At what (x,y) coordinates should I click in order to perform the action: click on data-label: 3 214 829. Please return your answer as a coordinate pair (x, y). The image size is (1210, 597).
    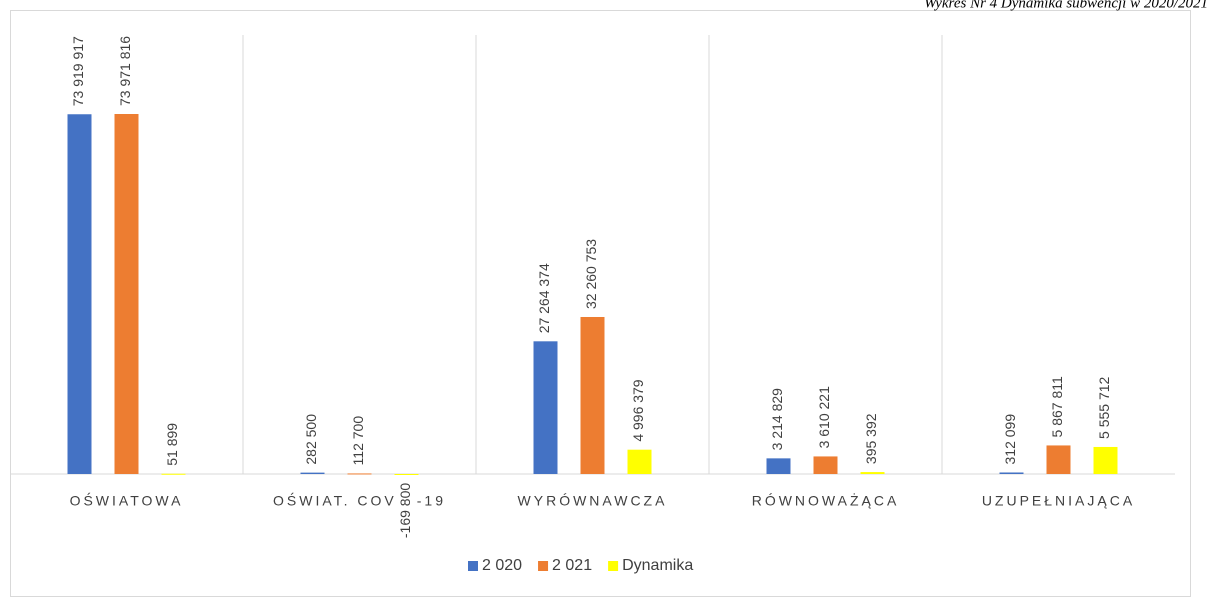
    Looking at the image, I should click on (777, 419).